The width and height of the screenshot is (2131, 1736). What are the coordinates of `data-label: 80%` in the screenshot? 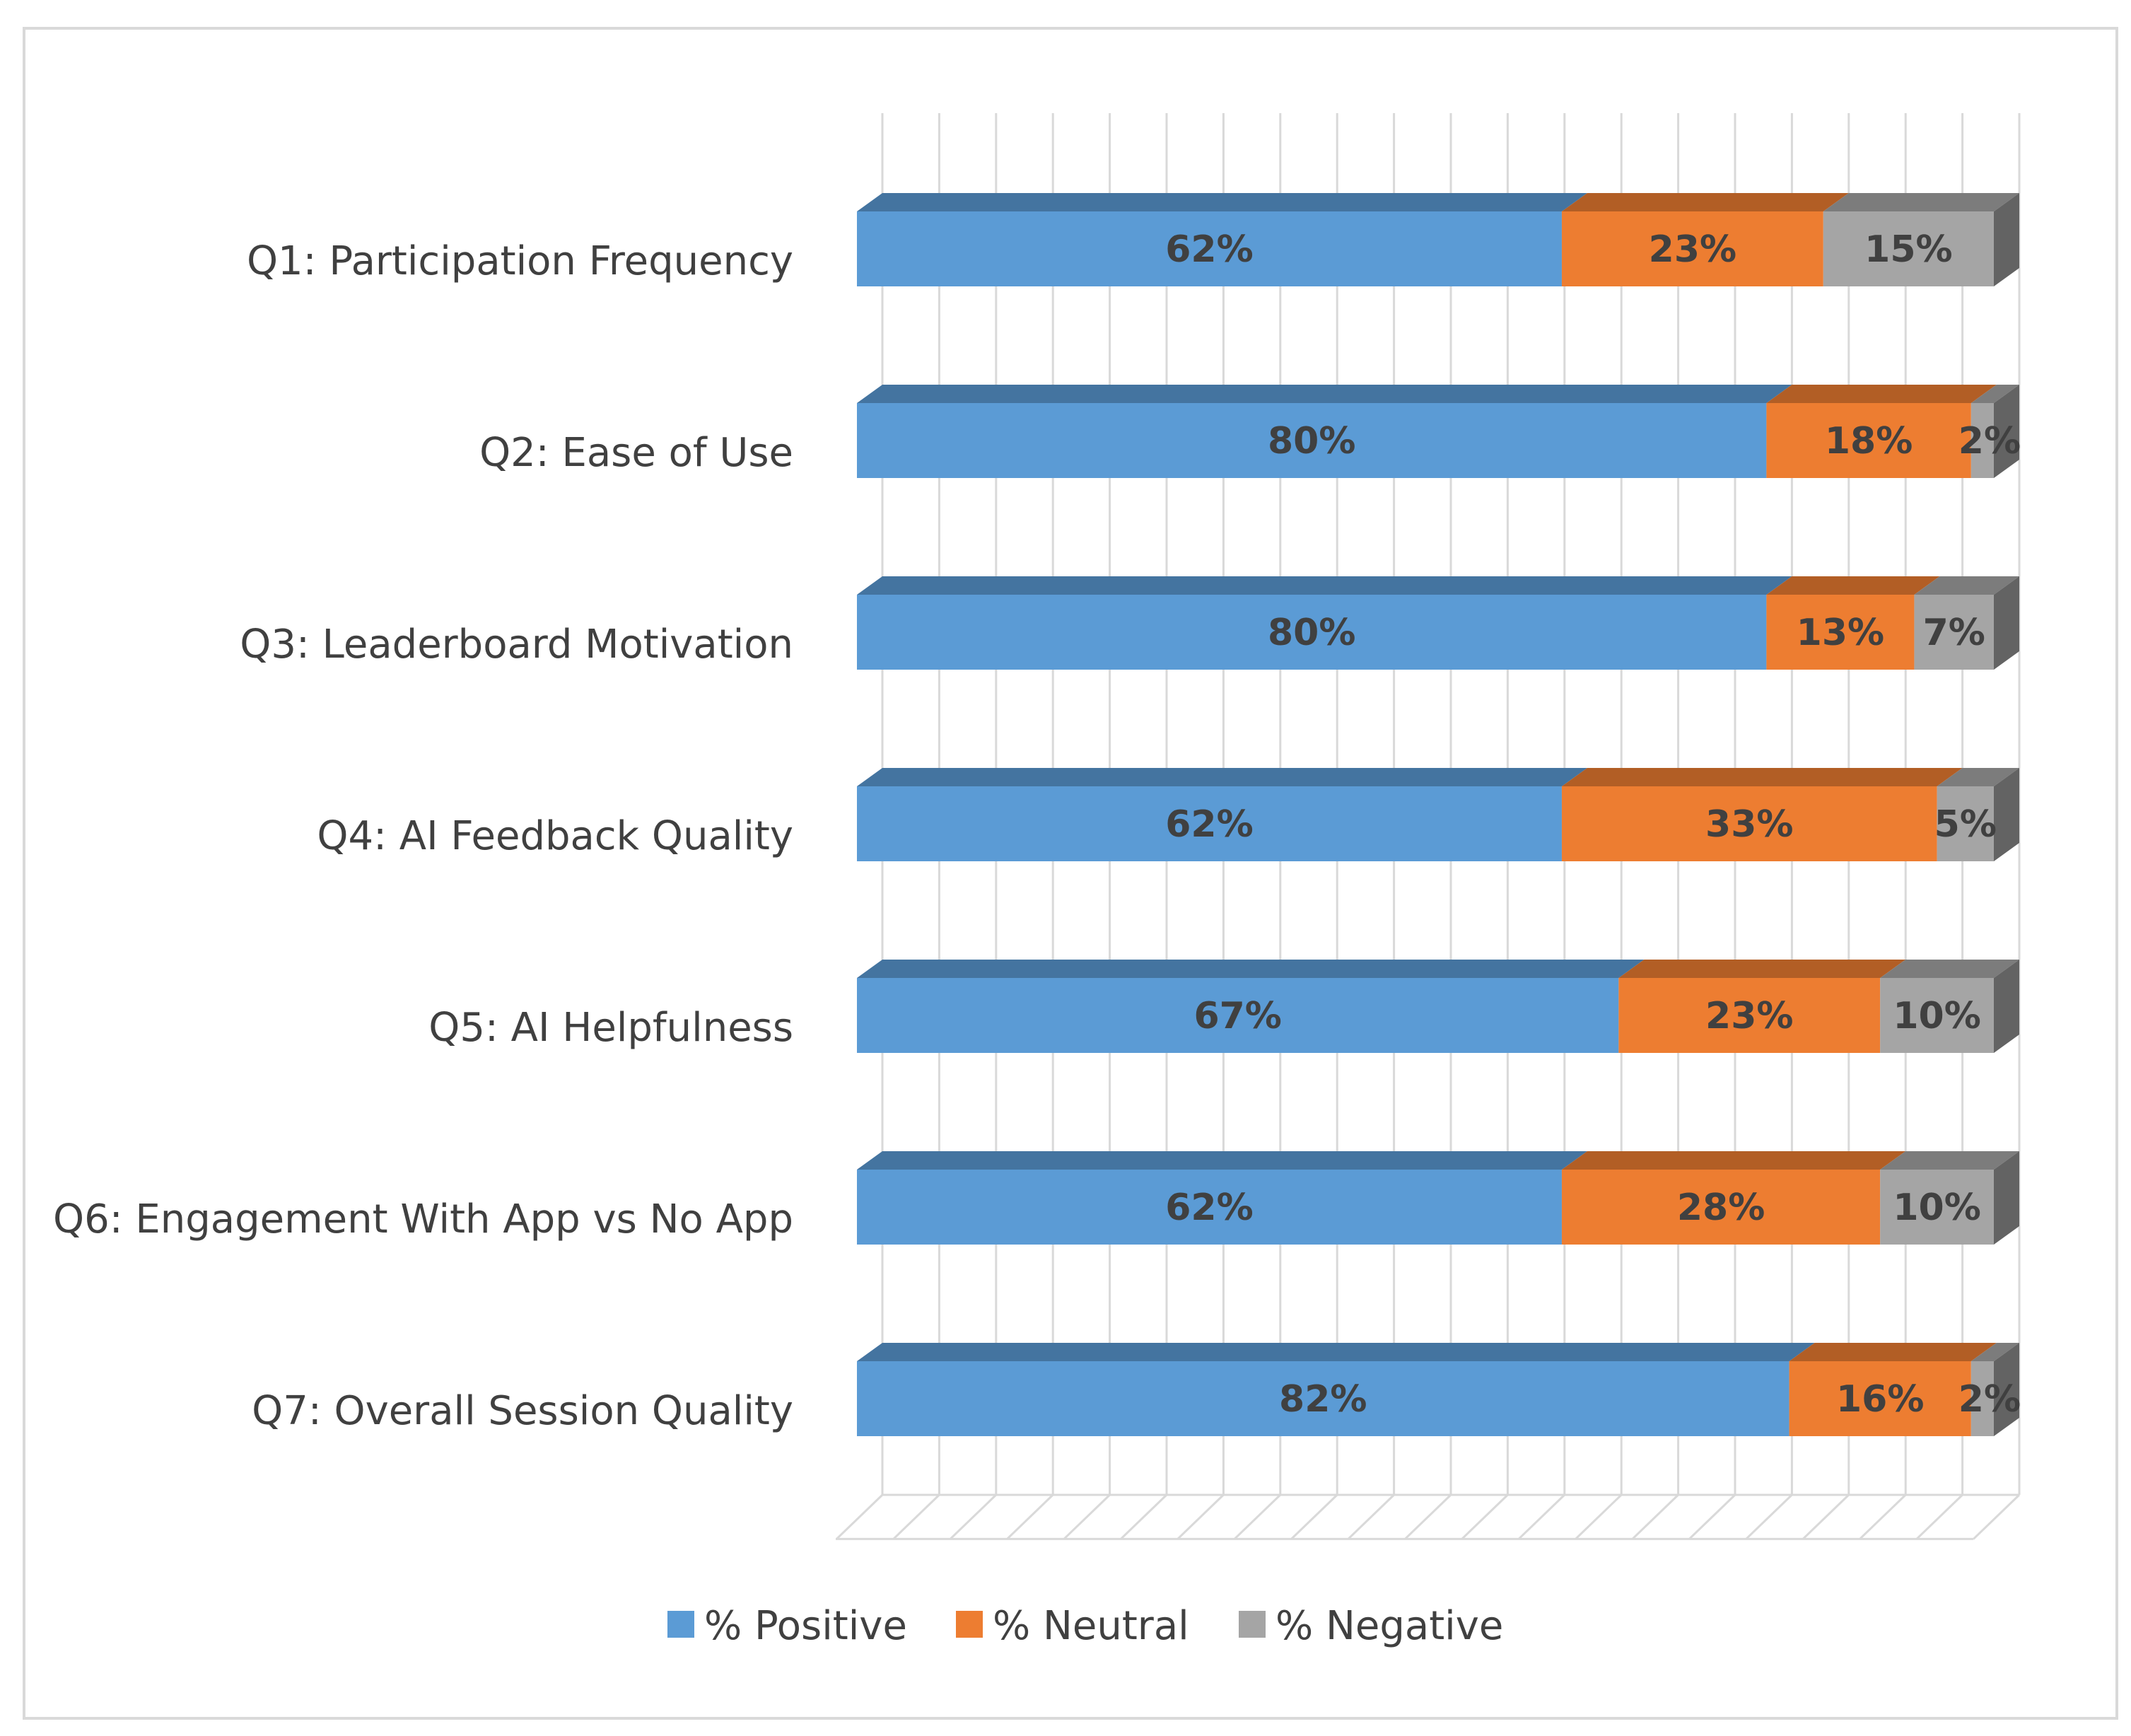 It's located at (1311, 441).